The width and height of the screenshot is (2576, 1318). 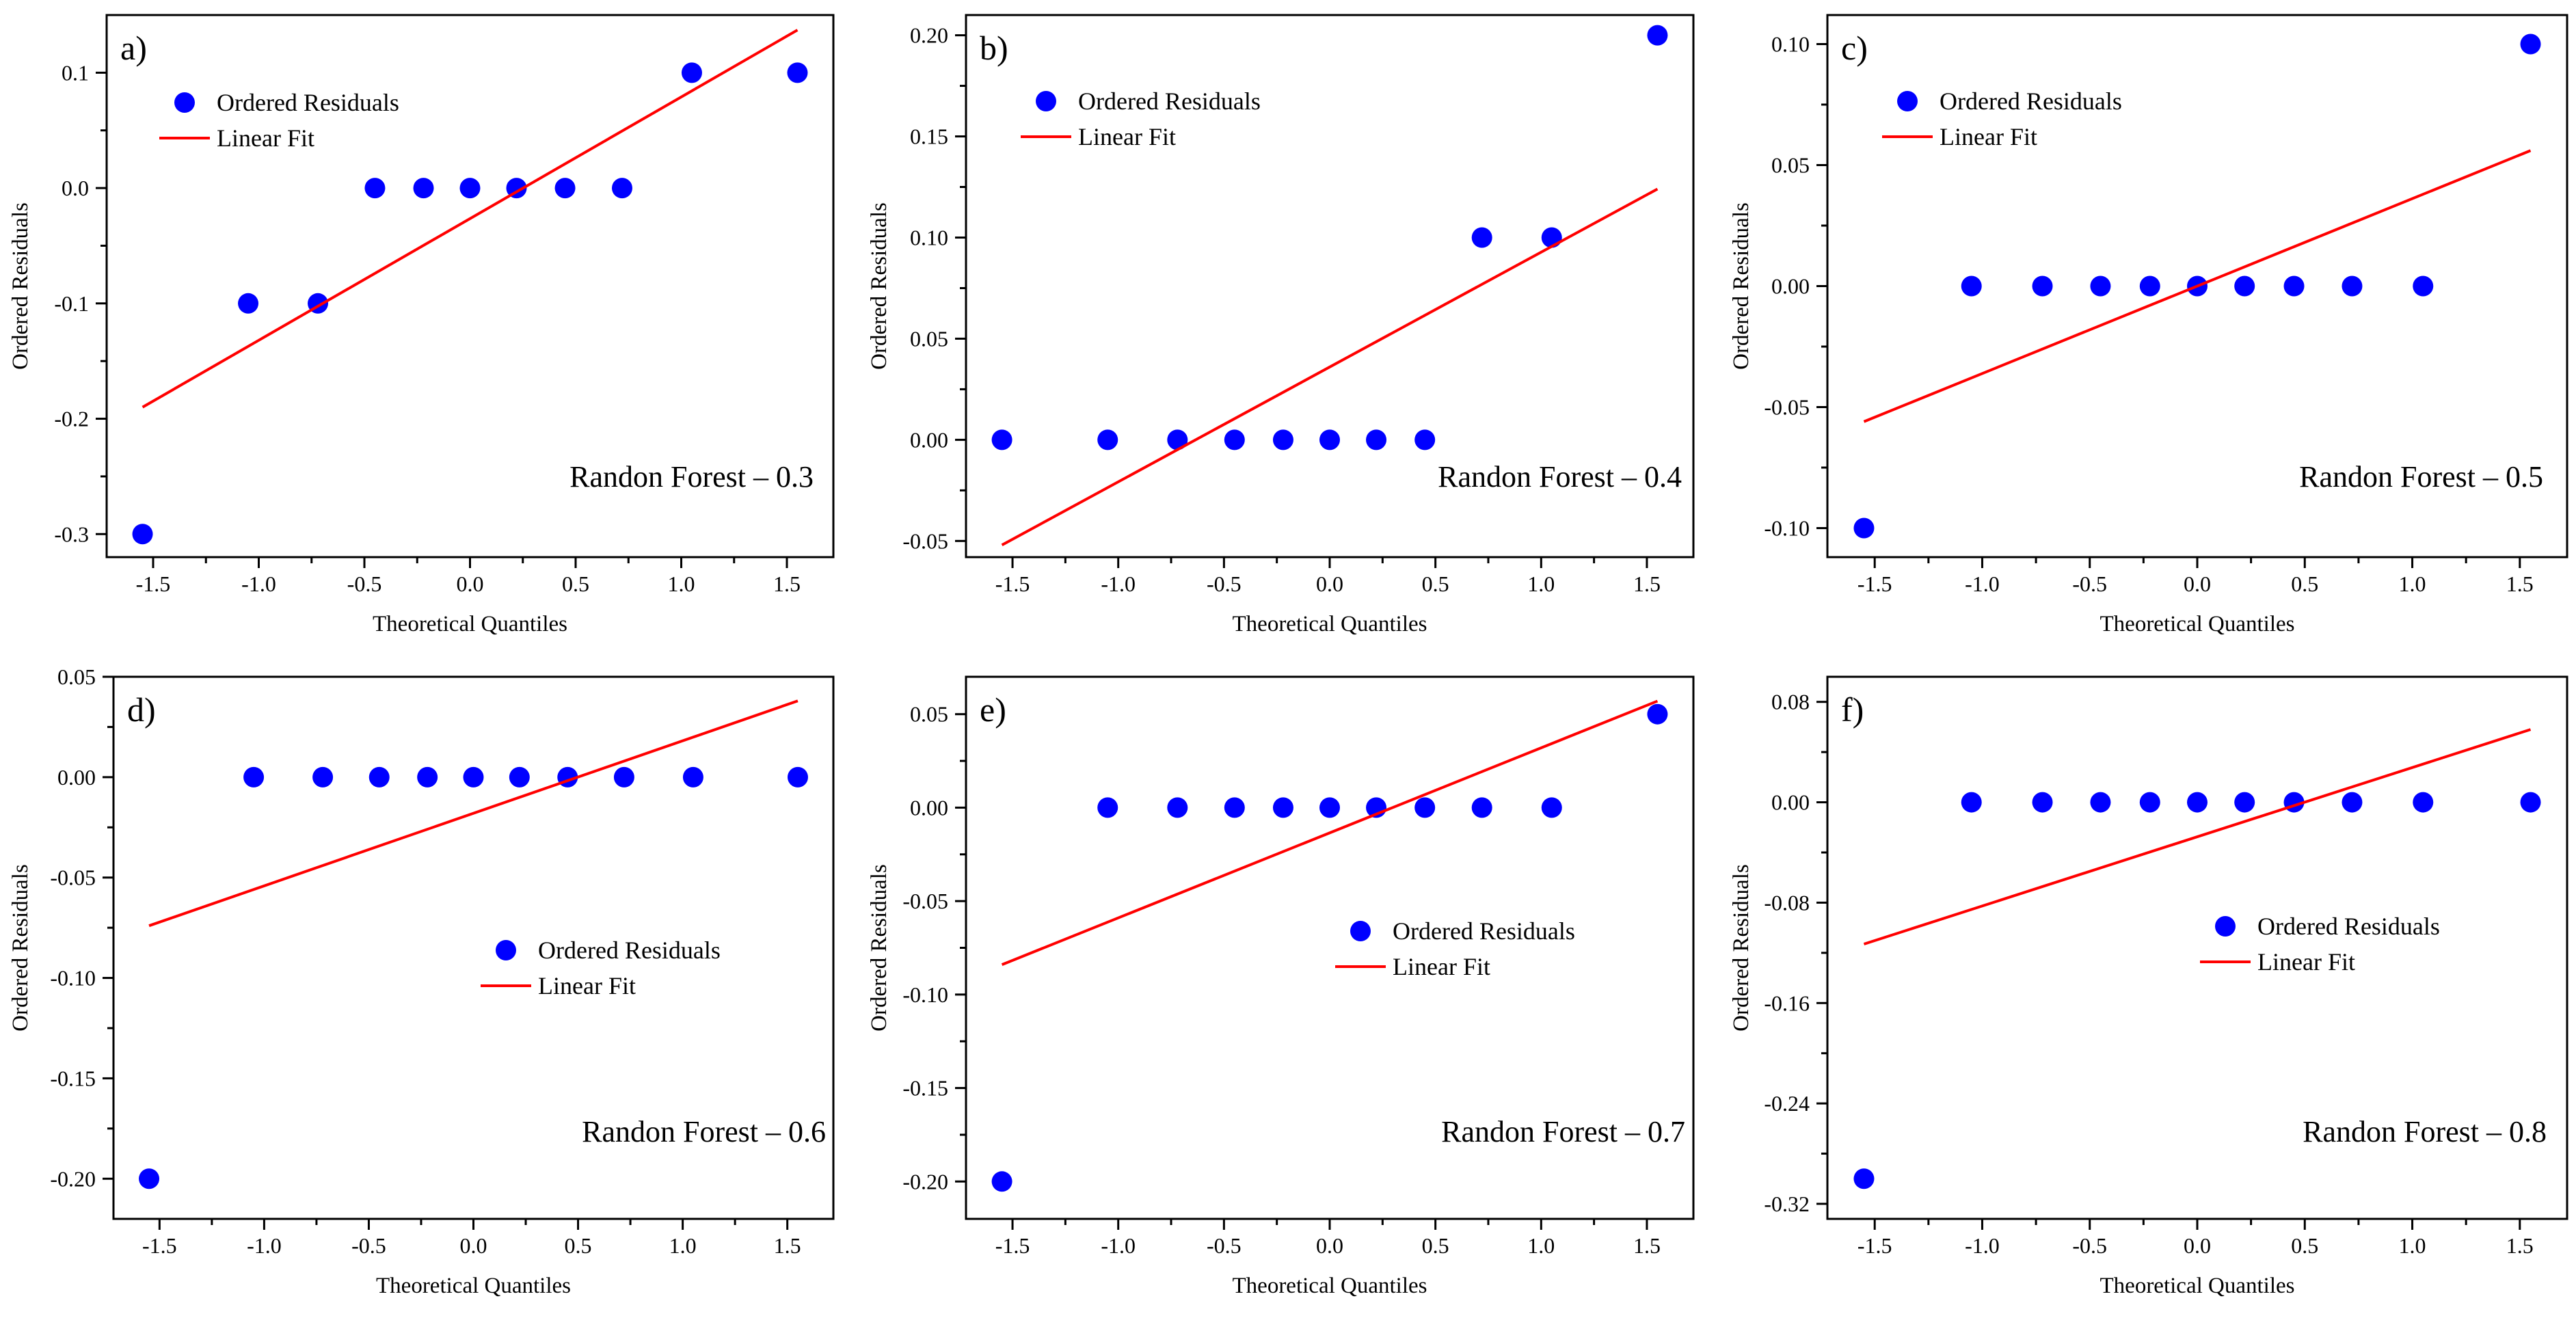 What do you see at coordinates (929, 35) in the screenshot?
I see `y-tick-label: 0.20` at bounding box center [929, 35].